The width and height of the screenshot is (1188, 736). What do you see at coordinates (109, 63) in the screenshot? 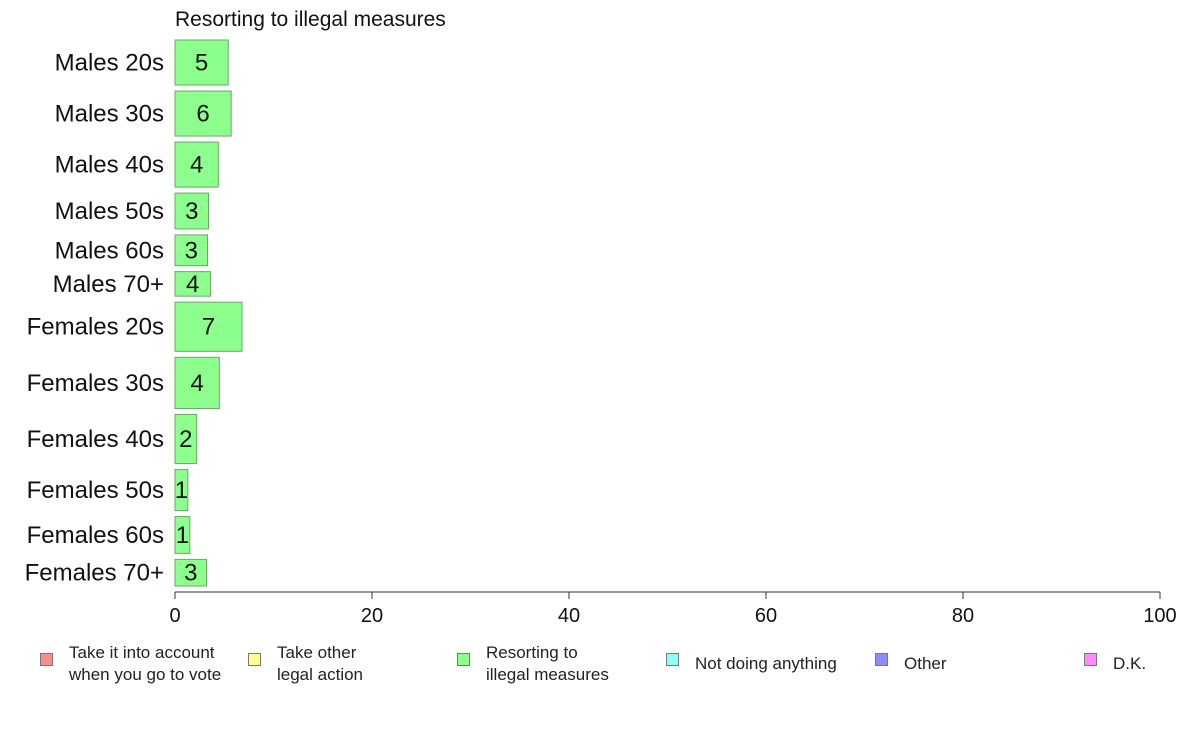
I see `category-label: Males 20s` at bounding box center [109, 63].